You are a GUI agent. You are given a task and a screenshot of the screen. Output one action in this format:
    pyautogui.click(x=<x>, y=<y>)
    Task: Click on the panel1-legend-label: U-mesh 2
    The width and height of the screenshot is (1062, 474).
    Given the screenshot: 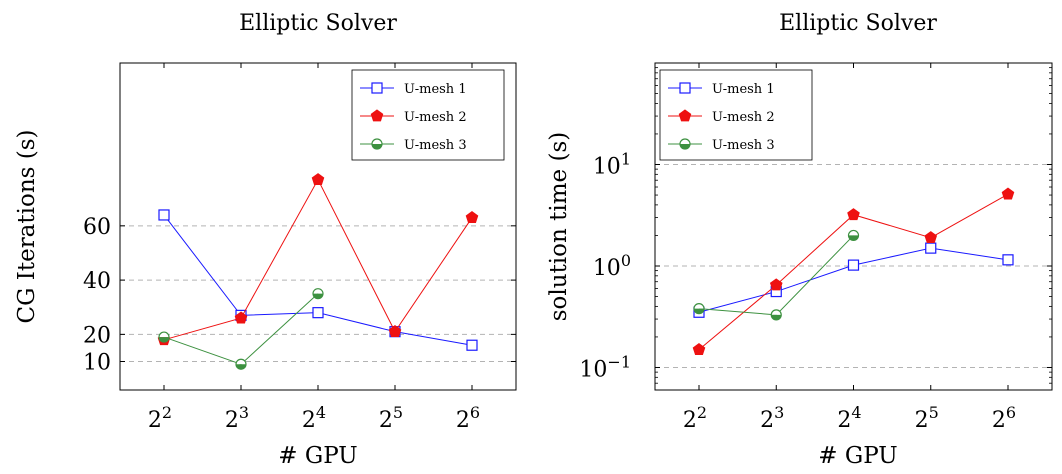 What is the action you would take?
    pyautogui.click(x=435, y=117)
    